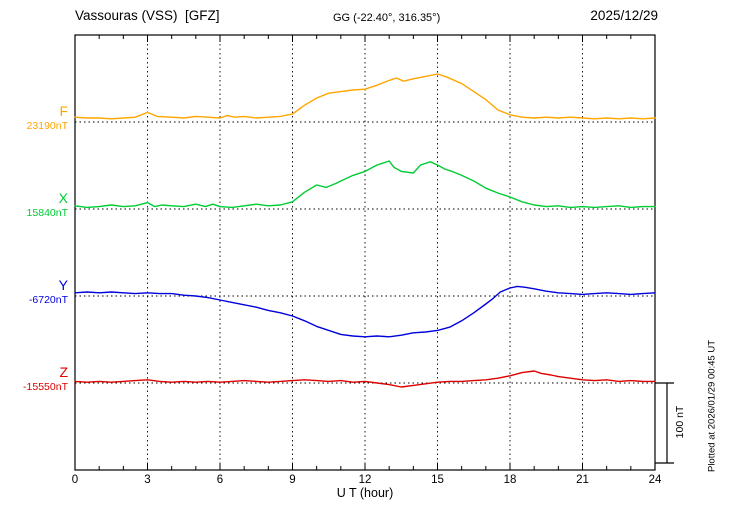 The width and height of the screenshot is (730, 520). I want to click on series-baseline-Y: -6720nT, so click(48, 299).